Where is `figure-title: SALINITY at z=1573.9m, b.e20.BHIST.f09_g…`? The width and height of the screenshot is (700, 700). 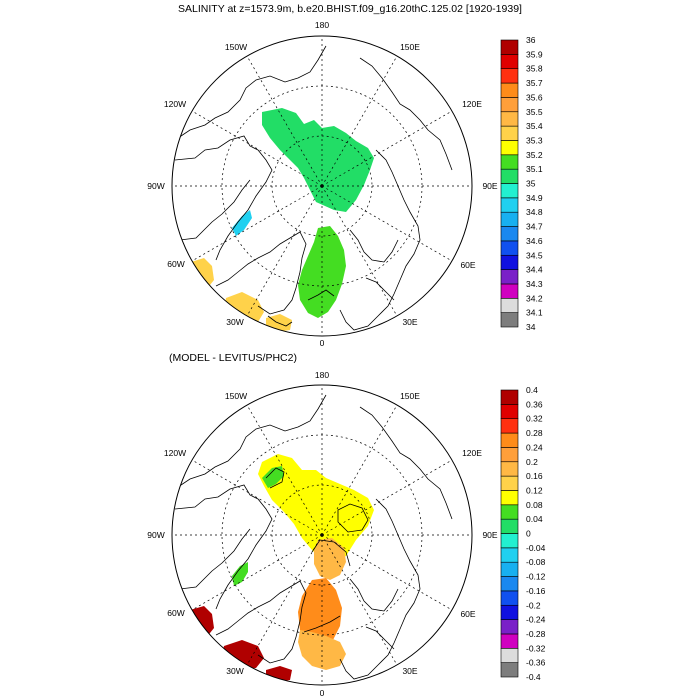
figure-title: SALINITY at z=1573.9m, b.e20.BHIST.f09_g… is located at coordinates (350, 9).